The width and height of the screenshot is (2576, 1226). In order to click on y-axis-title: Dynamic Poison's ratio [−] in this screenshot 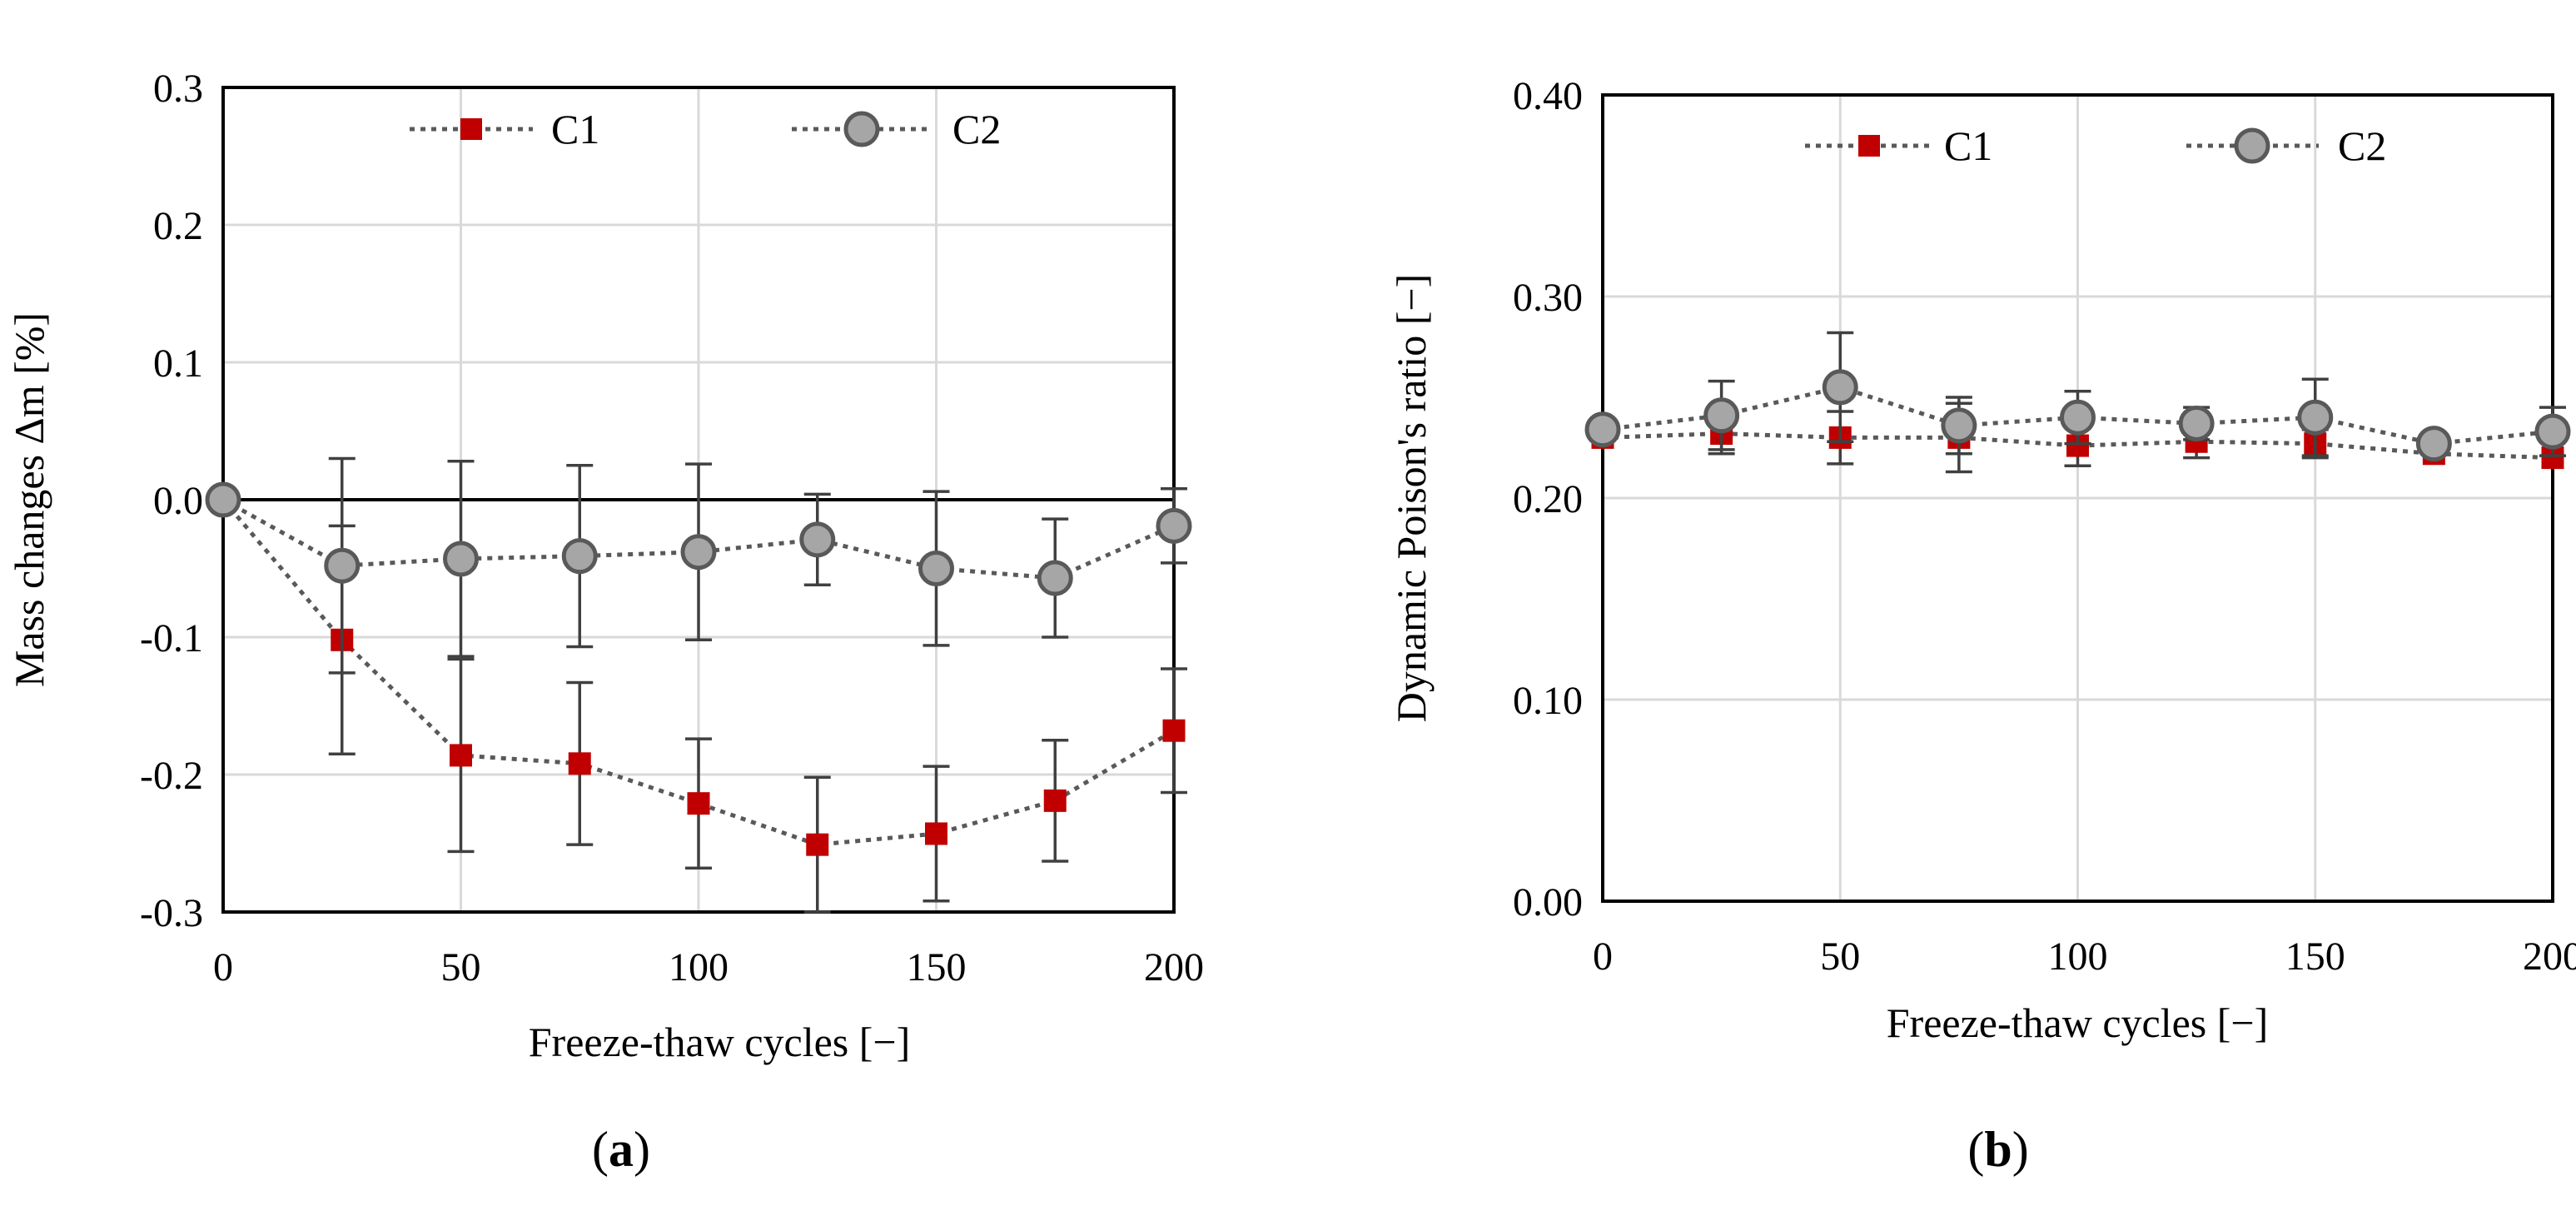, I will do `click(1411, 498)`.